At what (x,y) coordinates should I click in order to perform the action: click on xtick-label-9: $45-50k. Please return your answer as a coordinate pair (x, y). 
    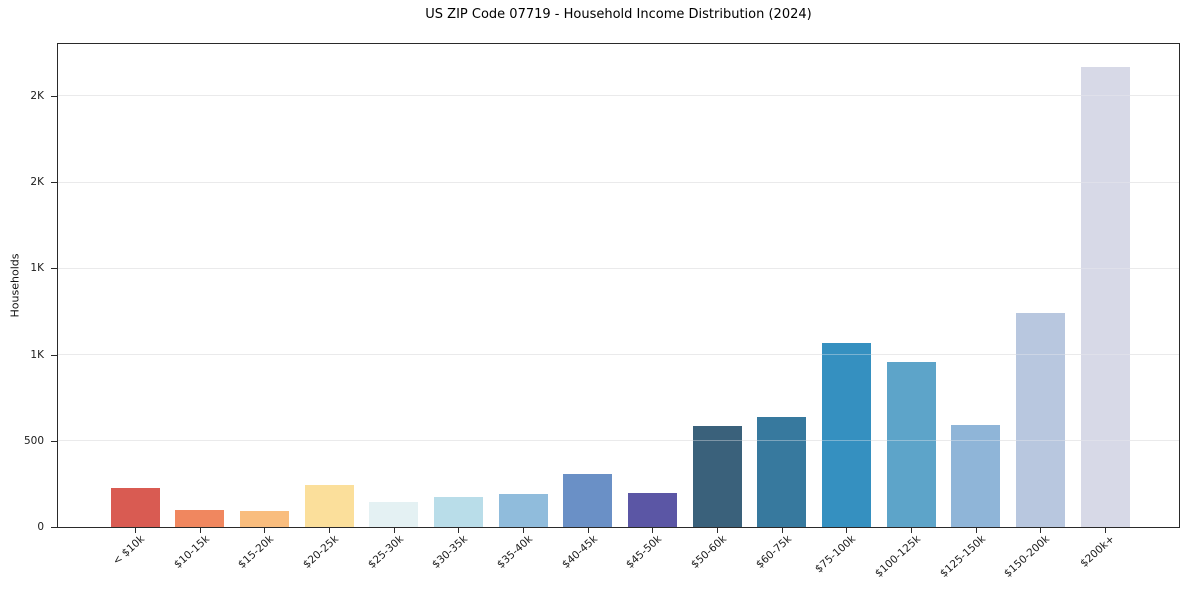
    Looking at the image, I should click on (644, 552).